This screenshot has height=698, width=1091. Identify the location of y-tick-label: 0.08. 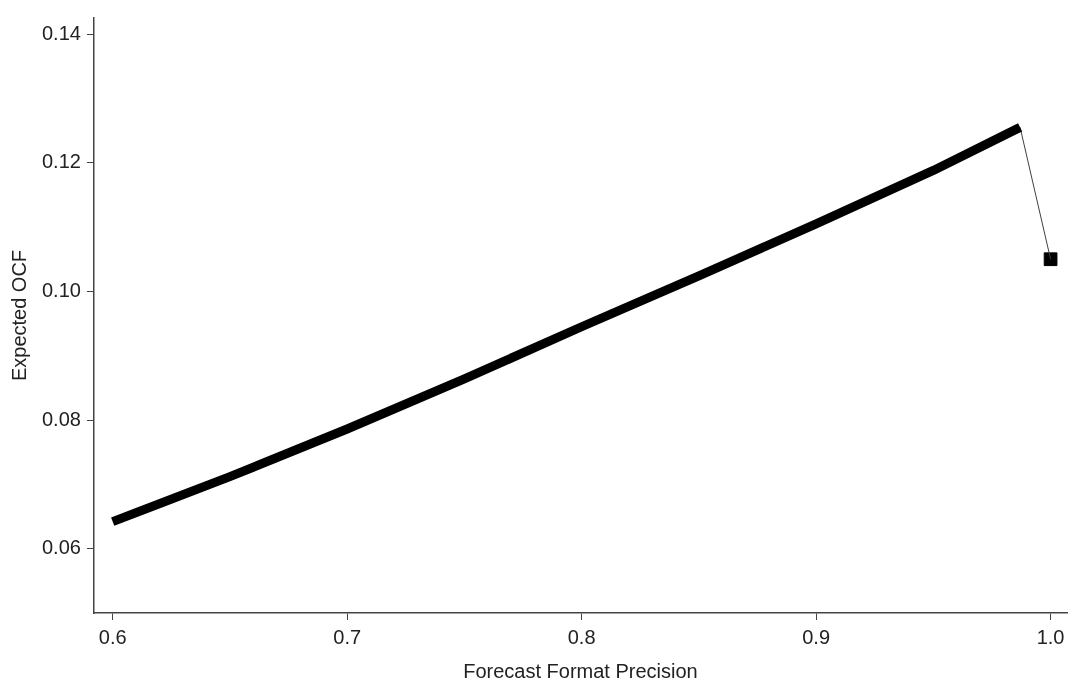
(61, 418).